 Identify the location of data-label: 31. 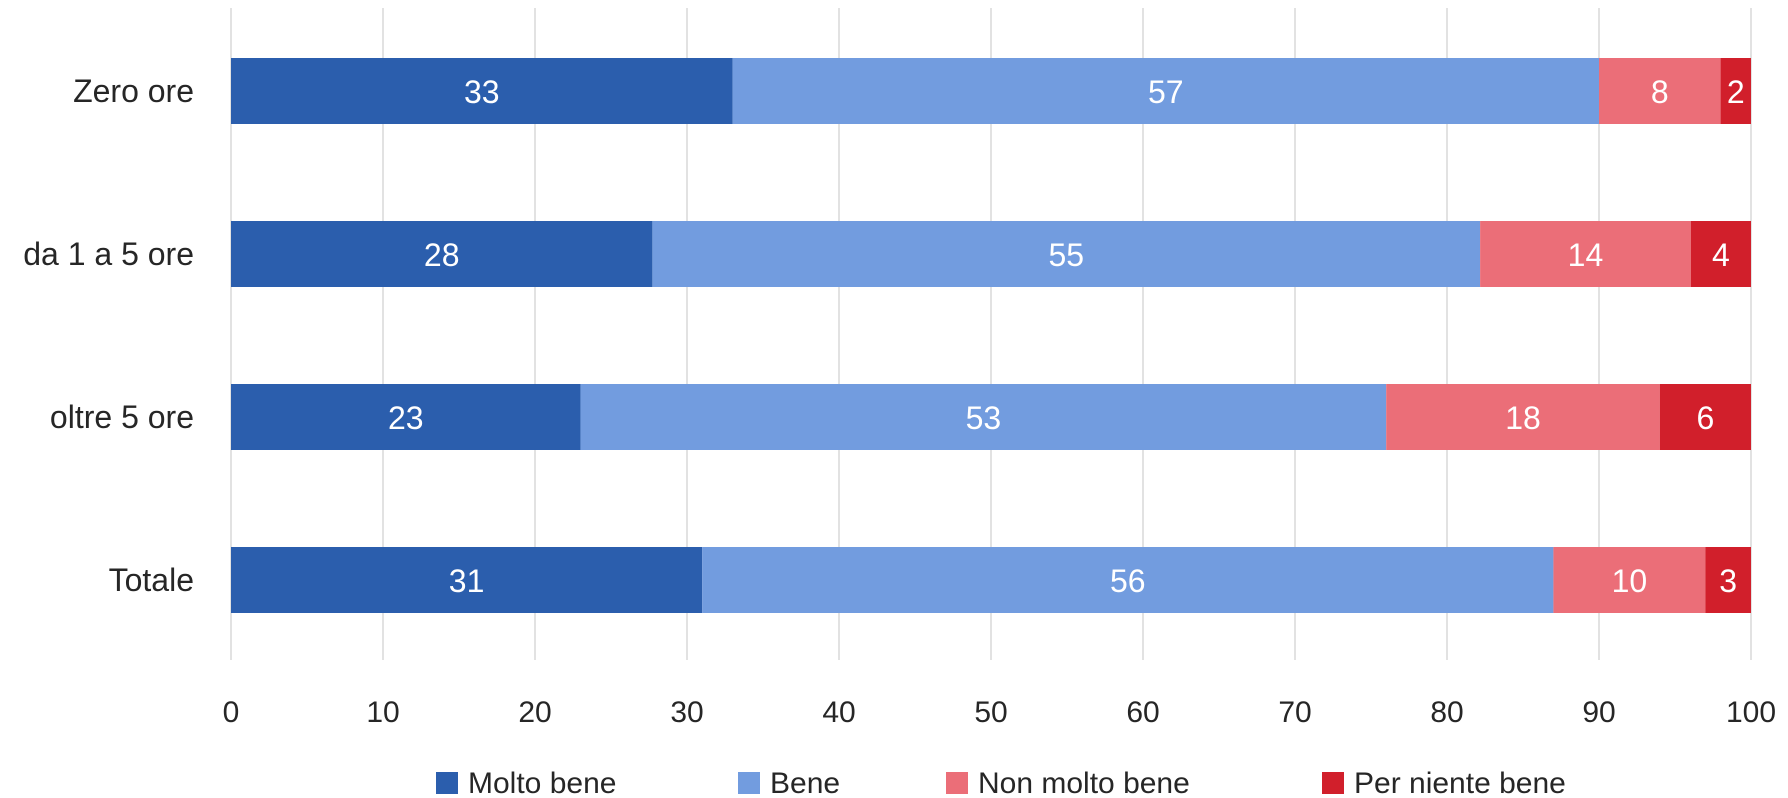
(467, 581).